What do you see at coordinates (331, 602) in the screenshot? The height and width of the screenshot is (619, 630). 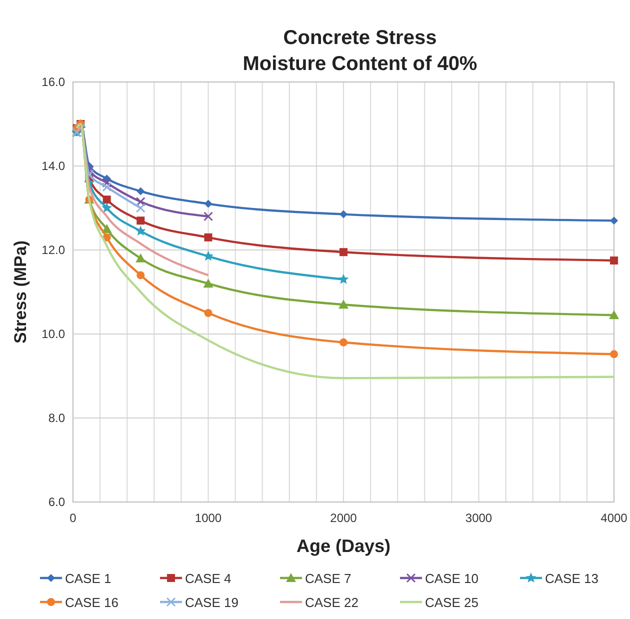 I see `legend-label: CASE 22` at bounding box center [331, 602].